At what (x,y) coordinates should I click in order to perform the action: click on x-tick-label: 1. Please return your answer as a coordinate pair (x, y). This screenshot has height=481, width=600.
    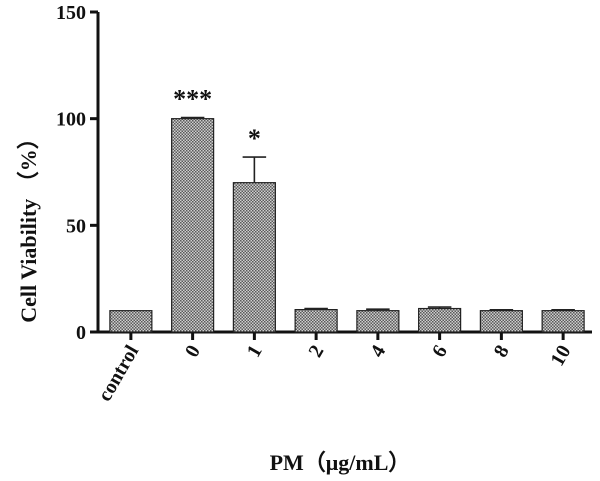
    Looking at the image, I should click on (255, 352).